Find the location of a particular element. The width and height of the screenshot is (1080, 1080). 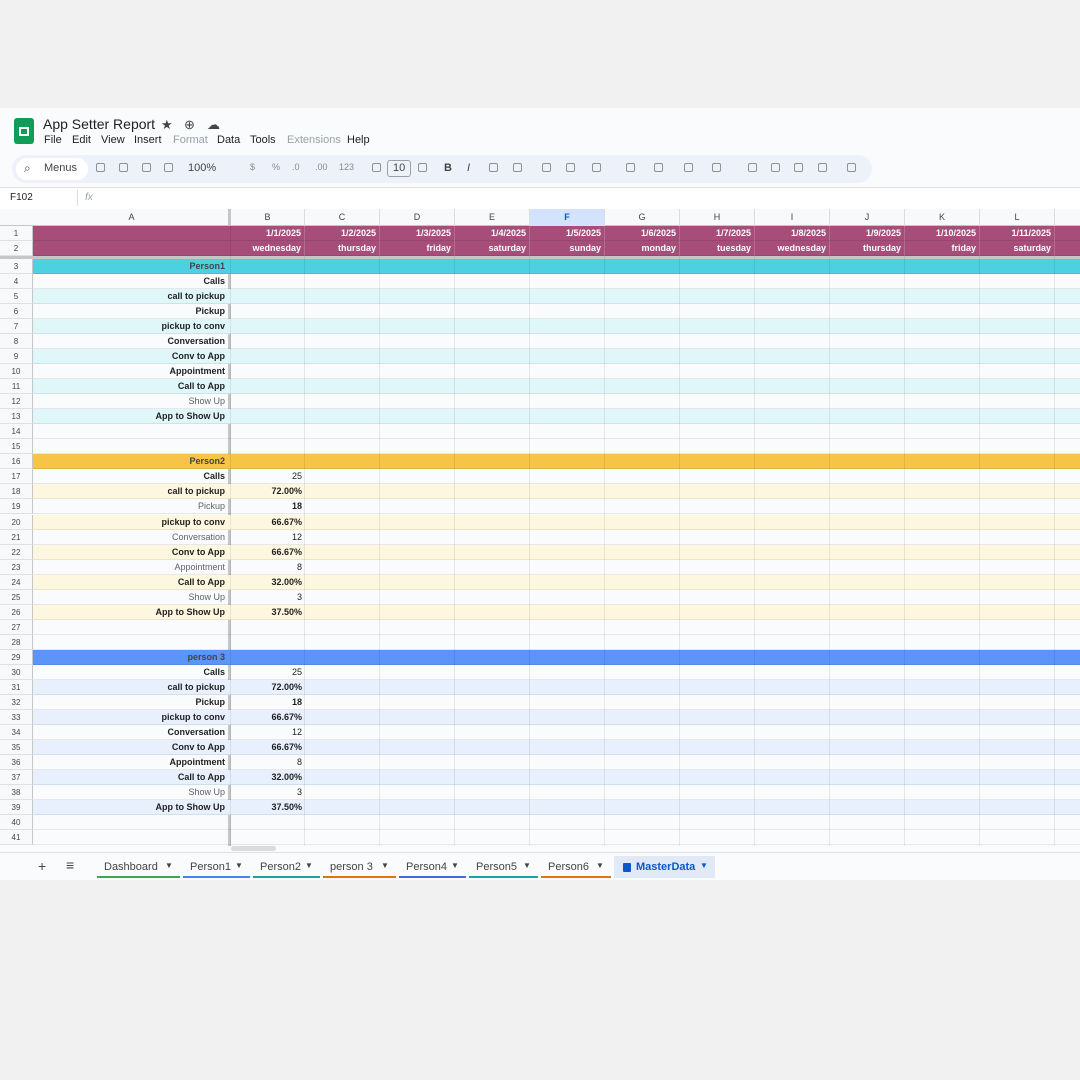

row-header: 36 is located at coordinates (16, 762).